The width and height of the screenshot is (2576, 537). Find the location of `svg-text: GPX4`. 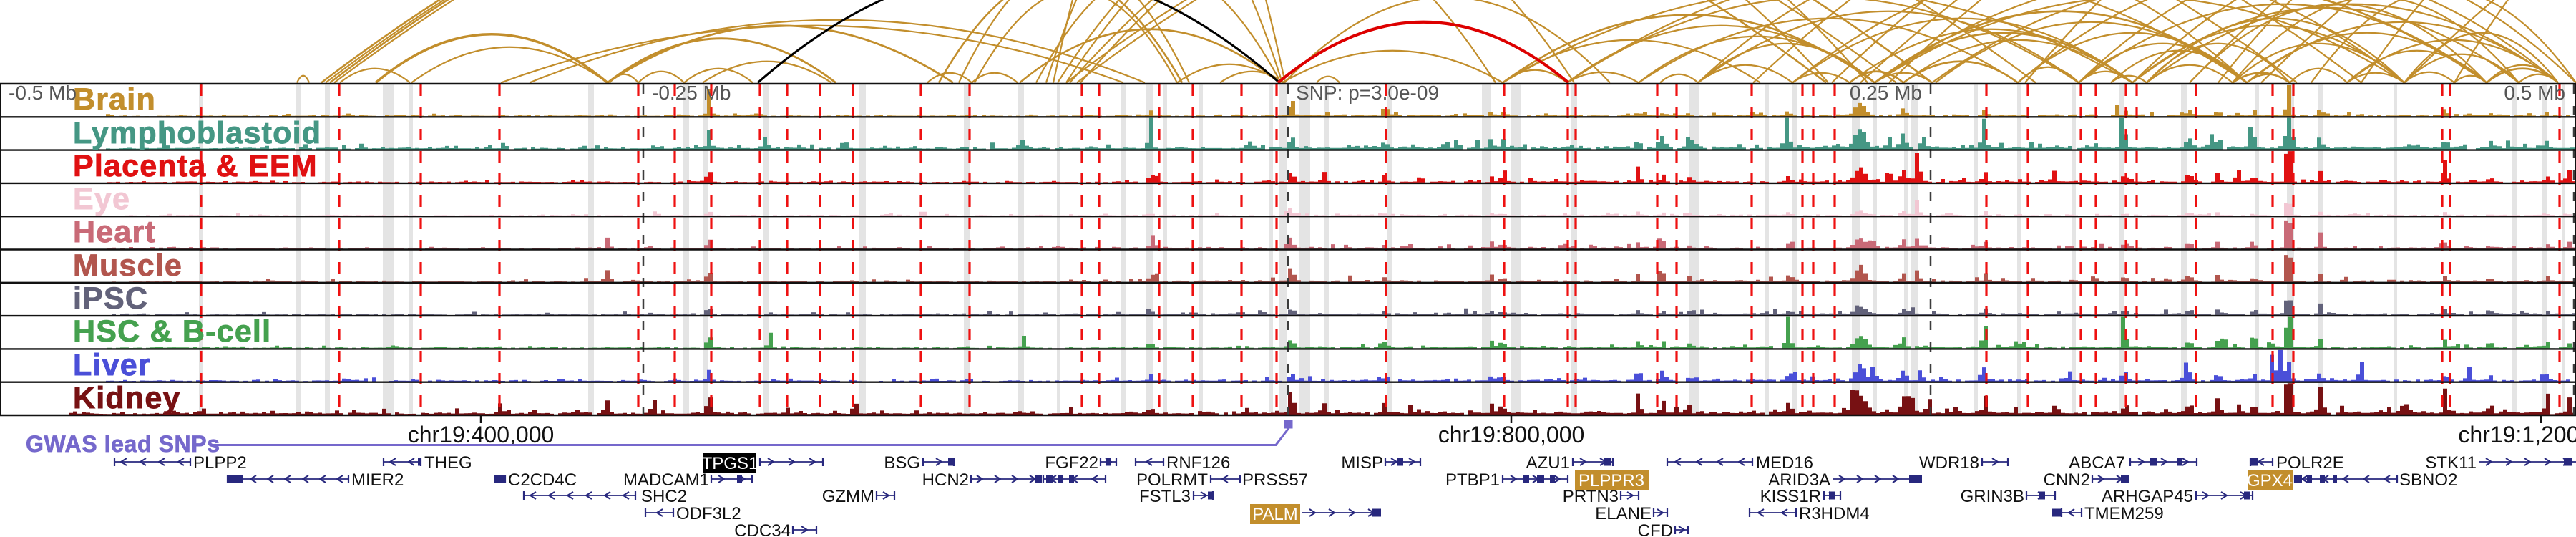

svg-text: GPX4 is located at coordinates (2270, 480).